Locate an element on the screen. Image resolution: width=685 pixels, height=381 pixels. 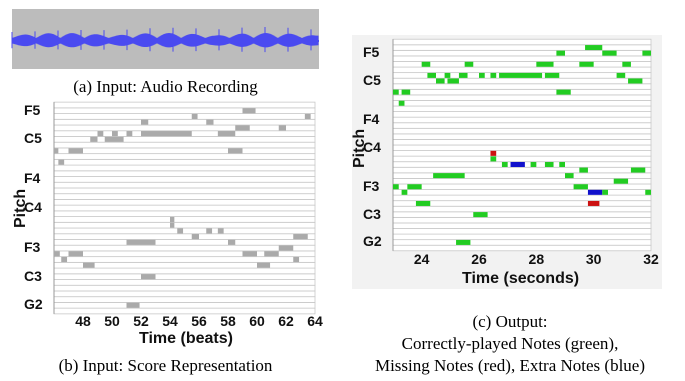
x-tick-label: 60 is located at coordinates (257, 321).